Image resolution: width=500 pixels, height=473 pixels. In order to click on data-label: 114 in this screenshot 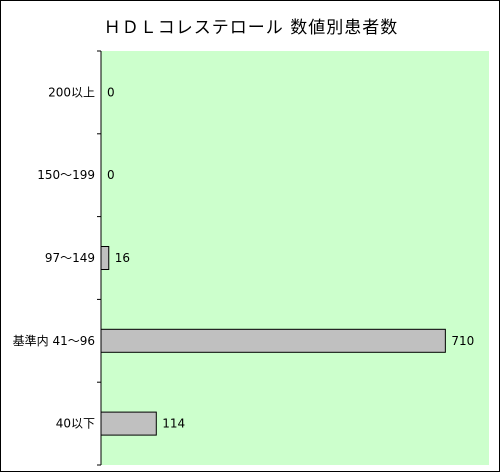, I will do `click(173, 424)`.